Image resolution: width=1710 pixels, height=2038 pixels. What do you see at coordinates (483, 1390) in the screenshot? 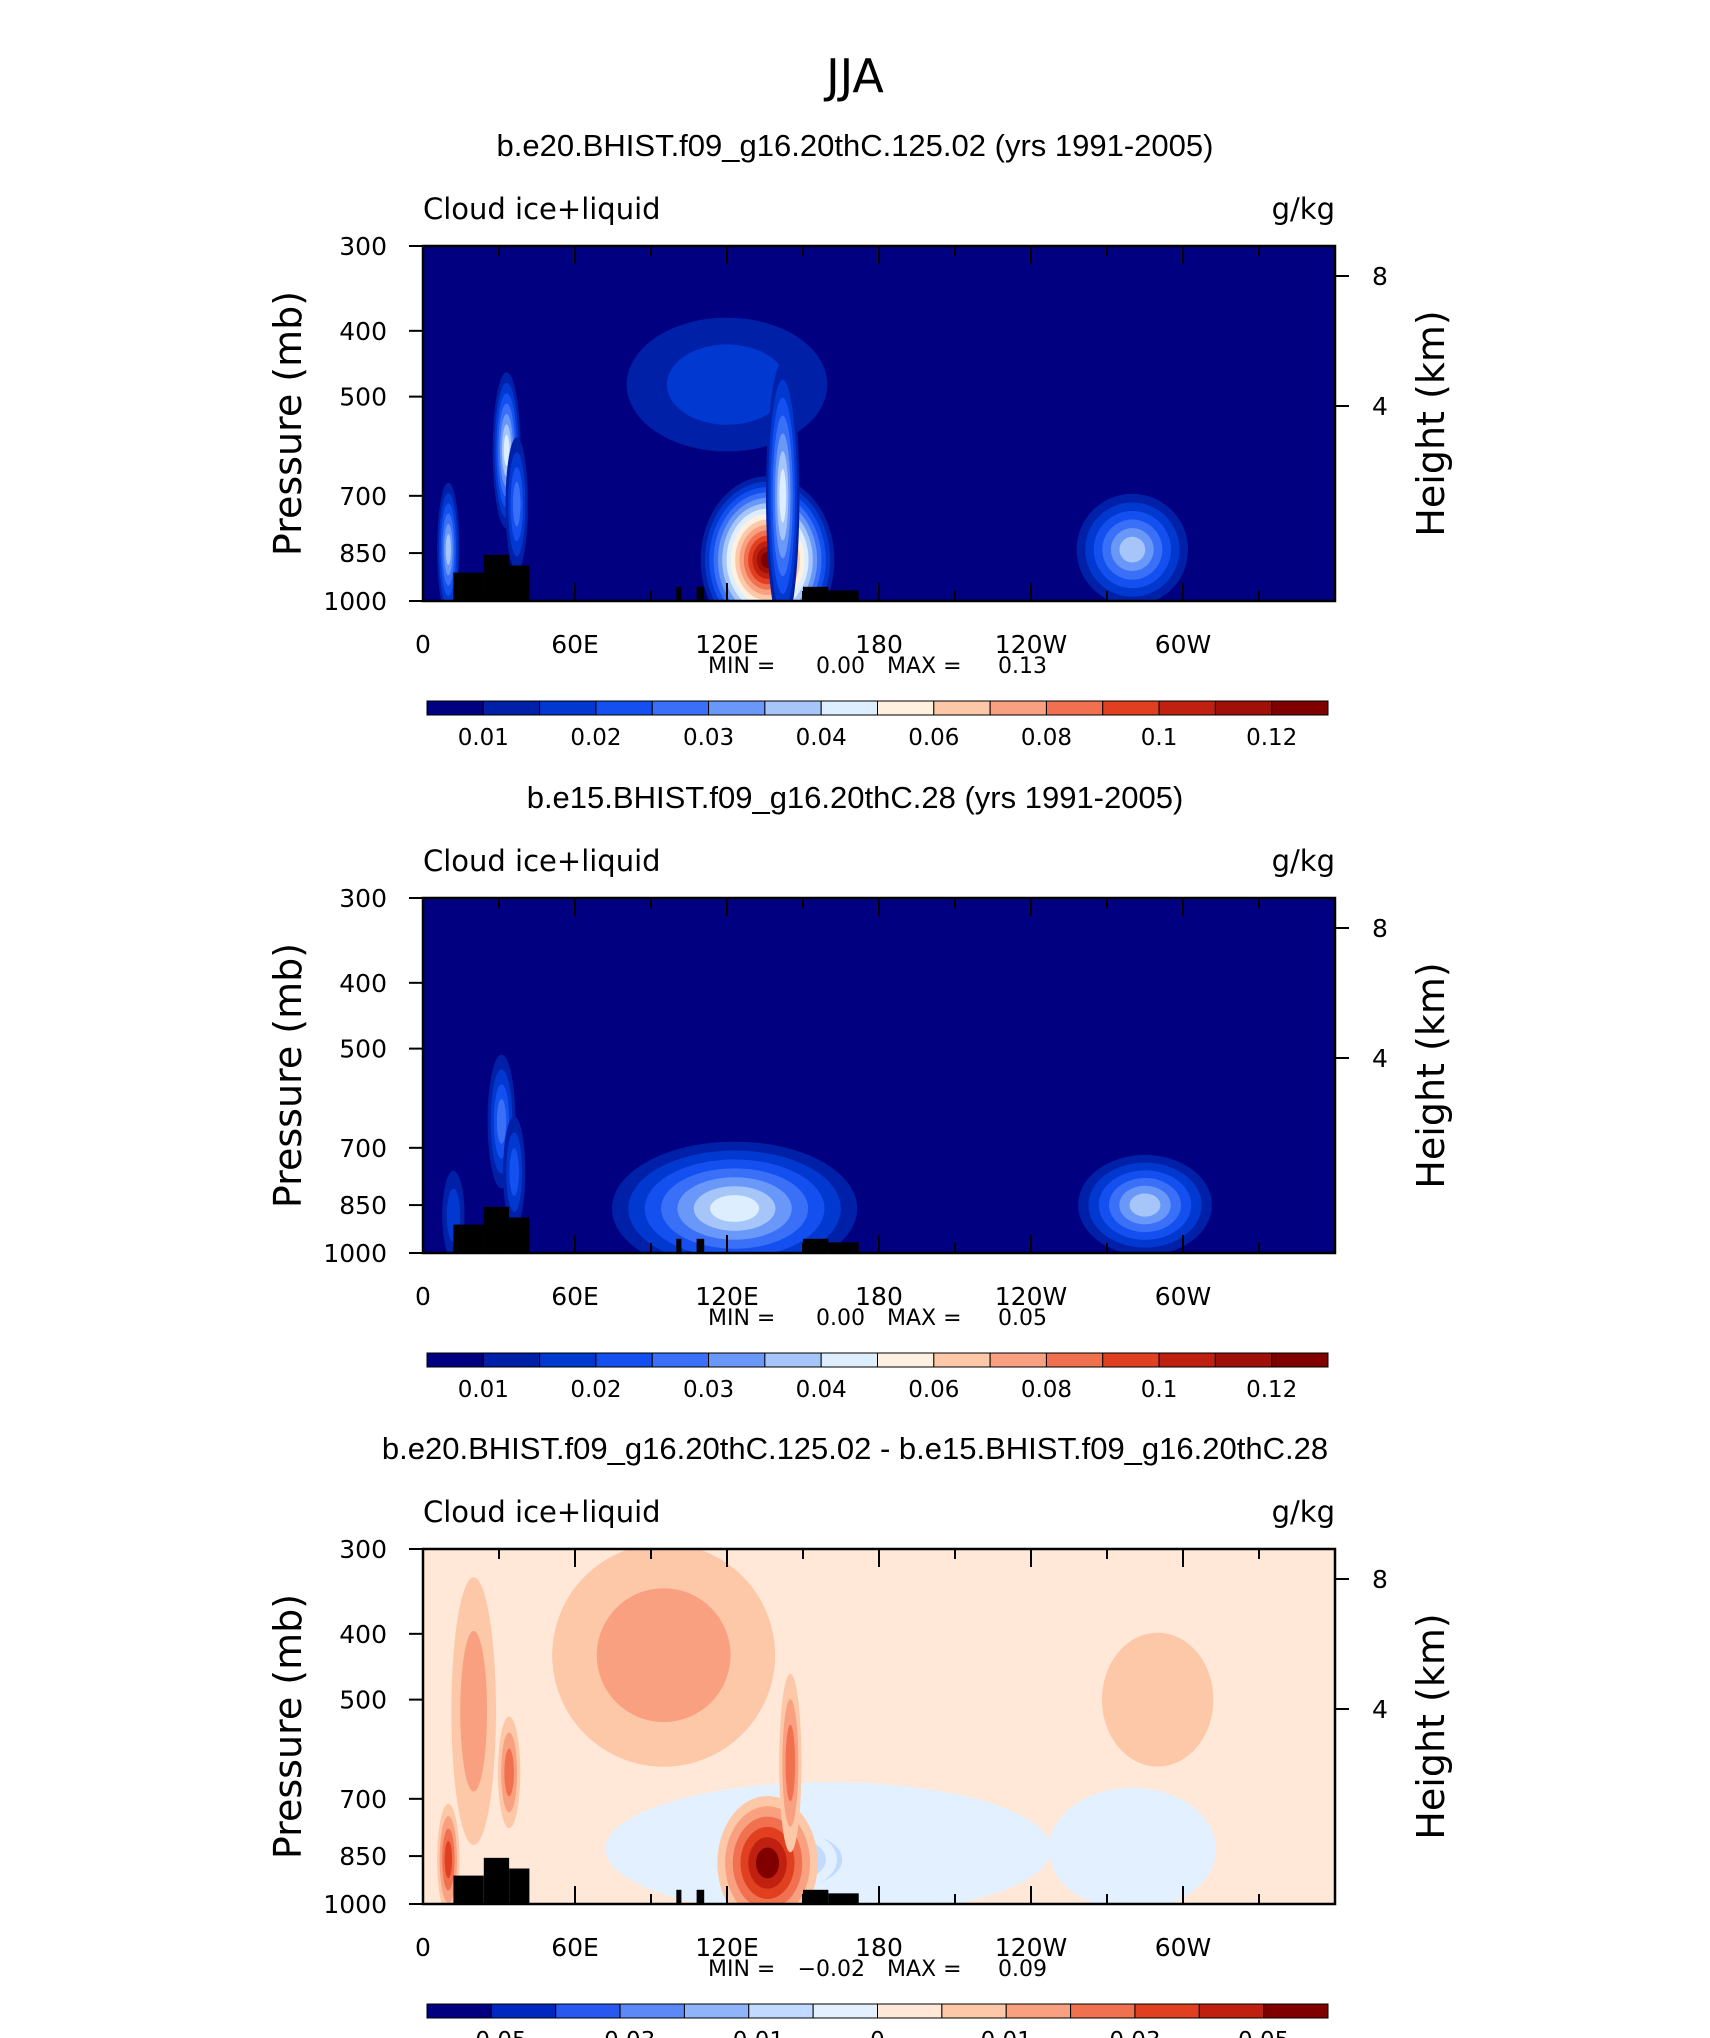
I see `colorbar-label: 0.01` at bounding box center [483, 1390].